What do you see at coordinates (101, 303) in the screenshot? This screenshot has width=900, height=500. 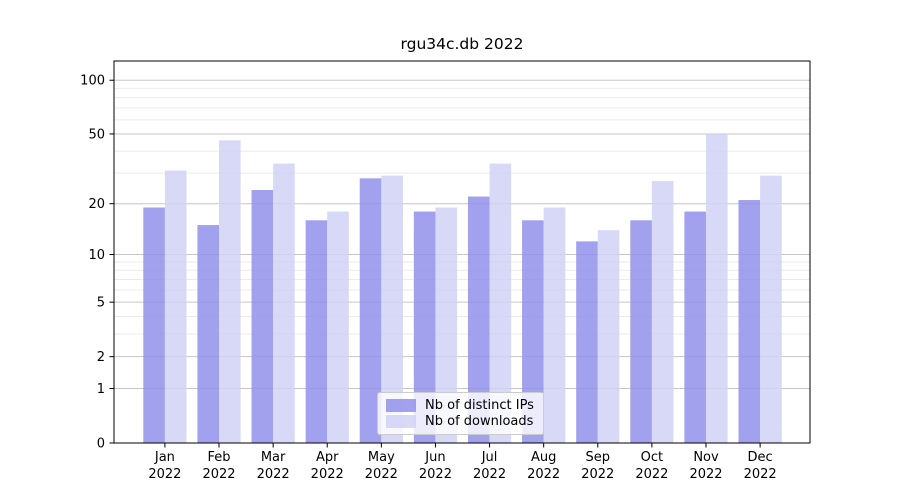 I see `y-axis-tick-label: 5` at bounding box center [101, 303].